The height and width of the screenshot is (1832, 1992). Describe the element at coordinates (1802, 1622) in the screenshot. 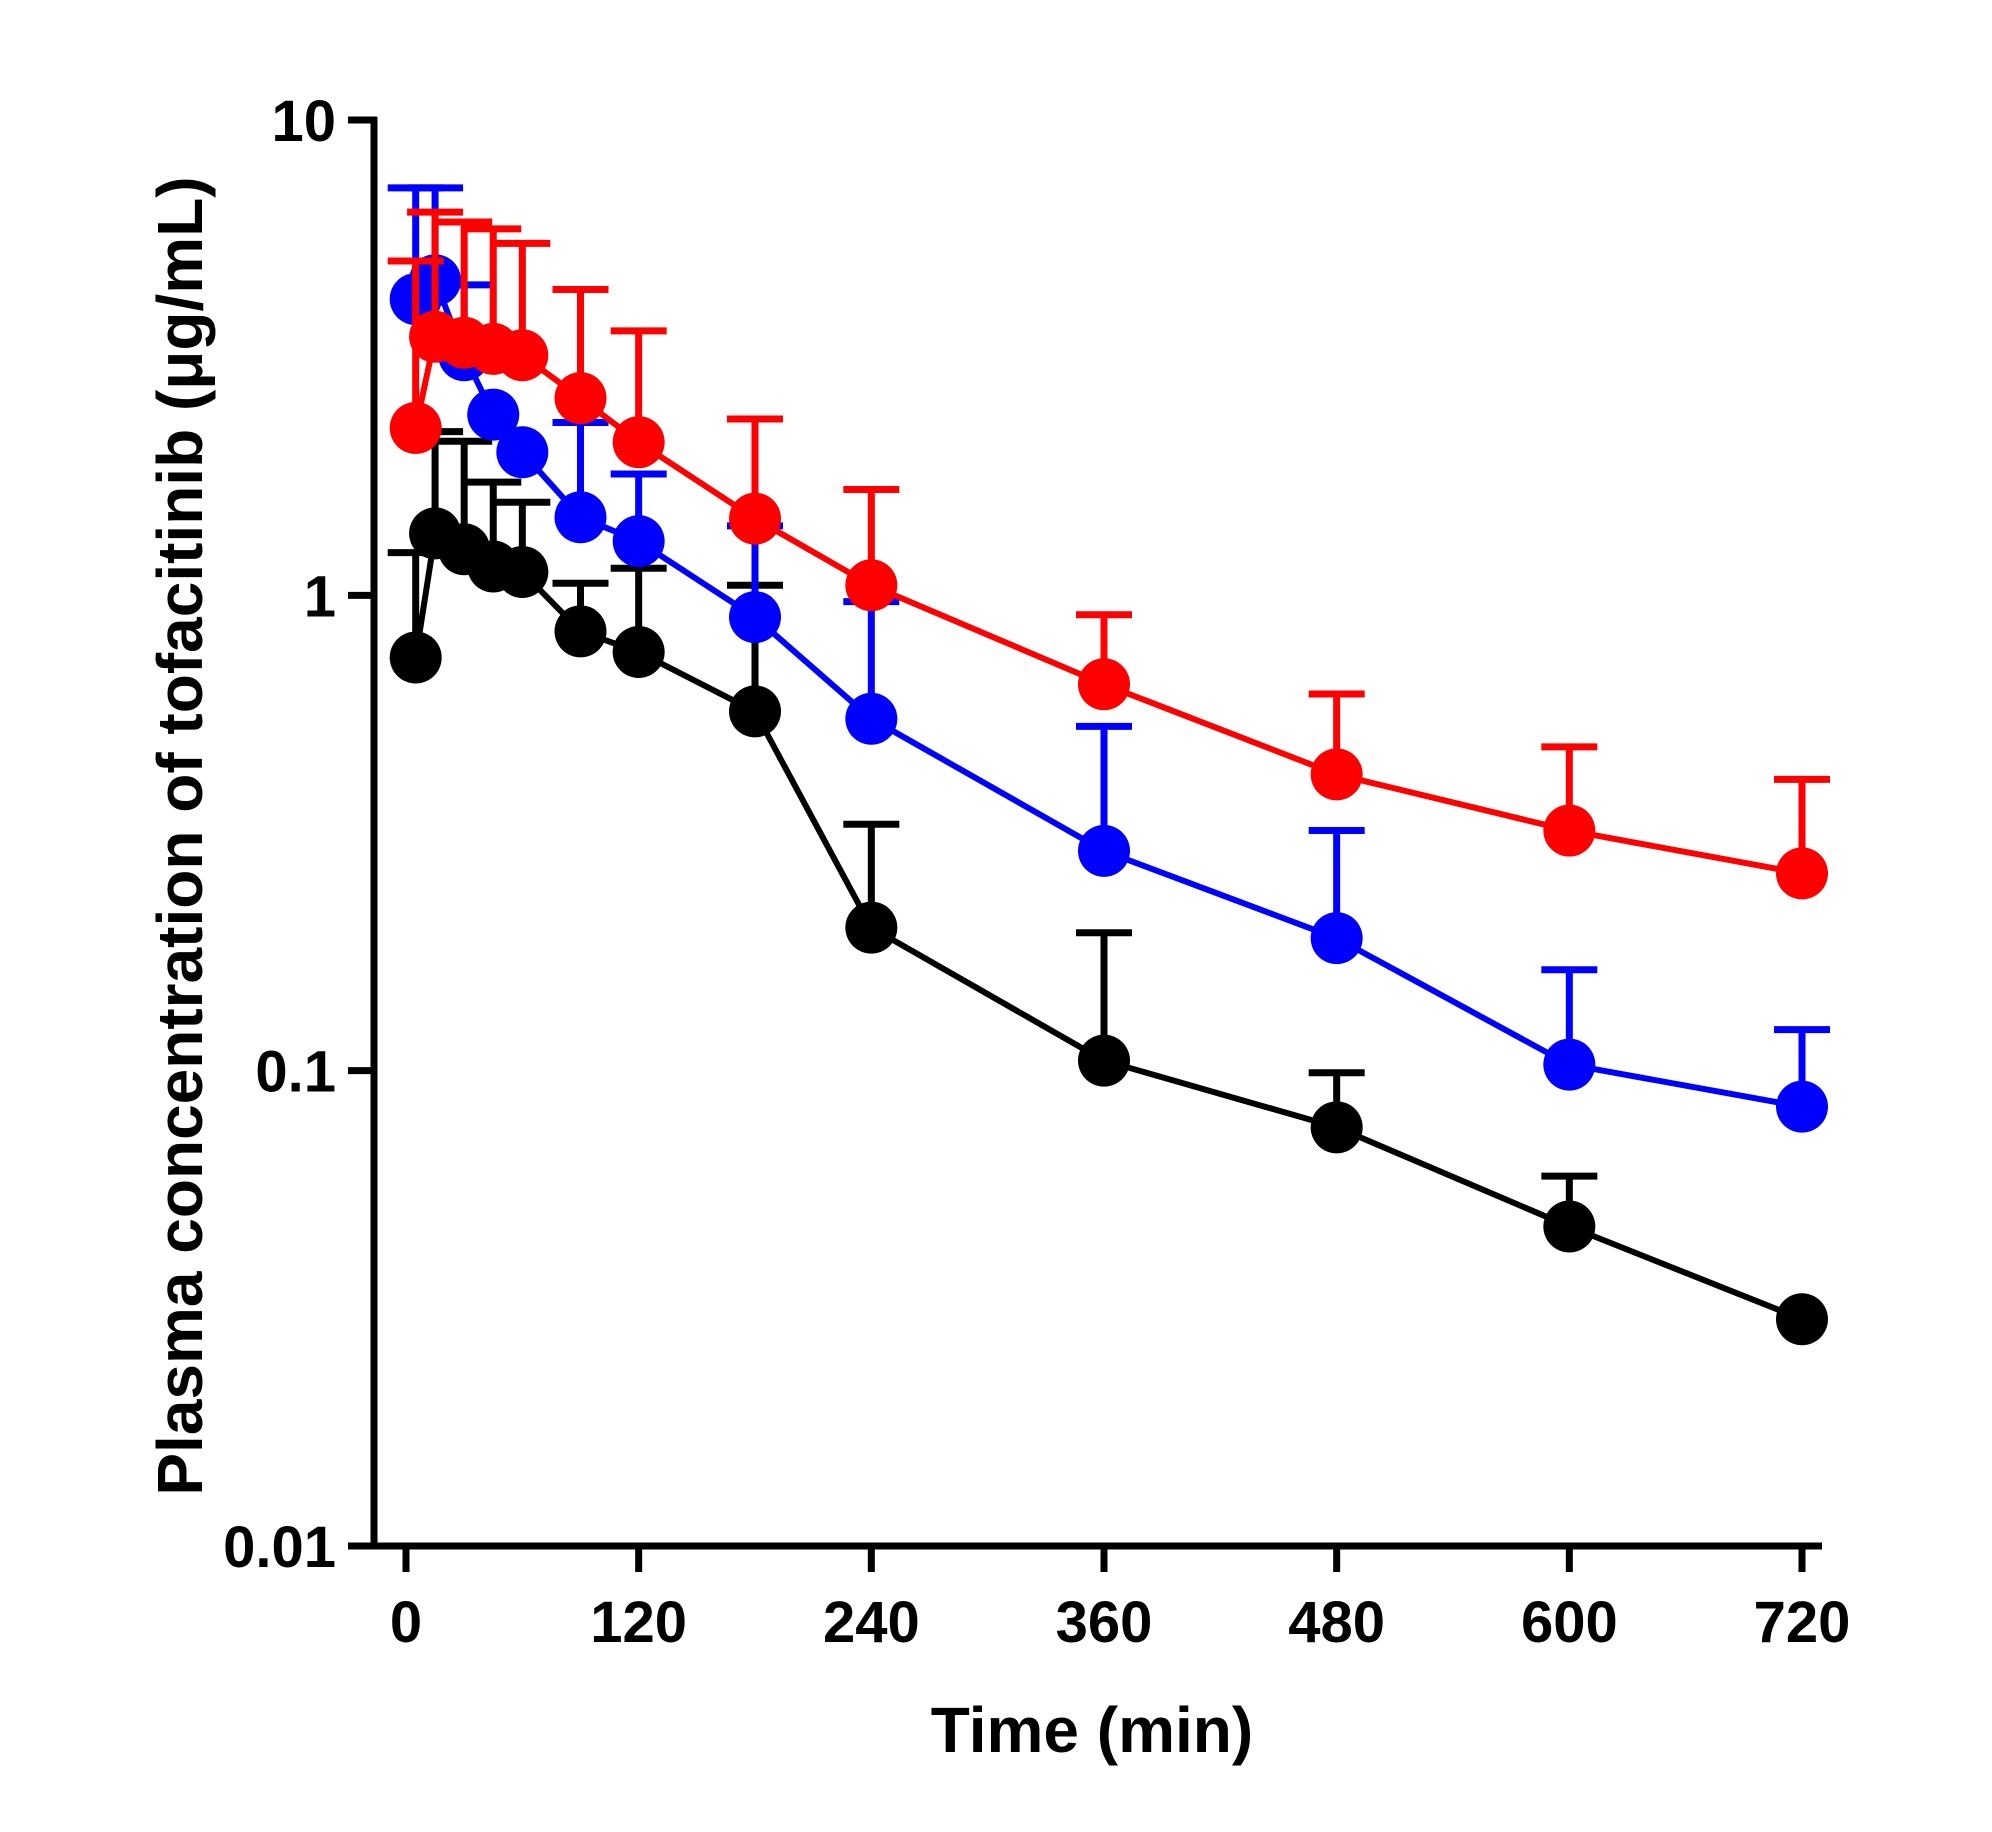

I see `x-tick-label: 720` at that location.